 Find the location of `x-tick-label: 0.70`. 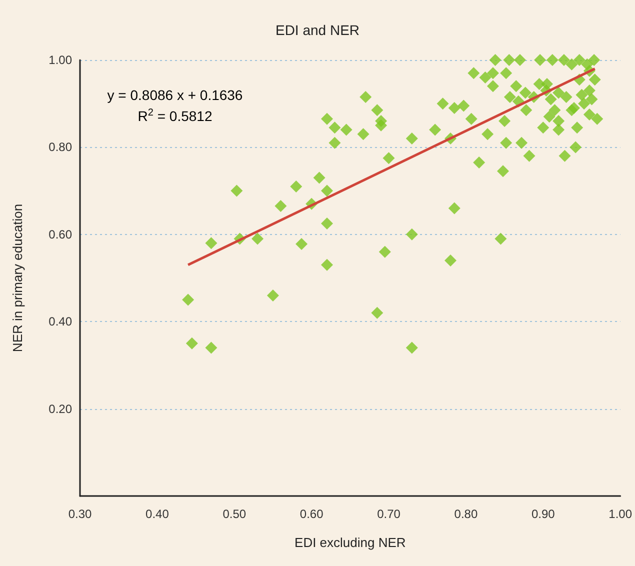

x-tick-label: 0.70 is located at coordinates (389, 514).